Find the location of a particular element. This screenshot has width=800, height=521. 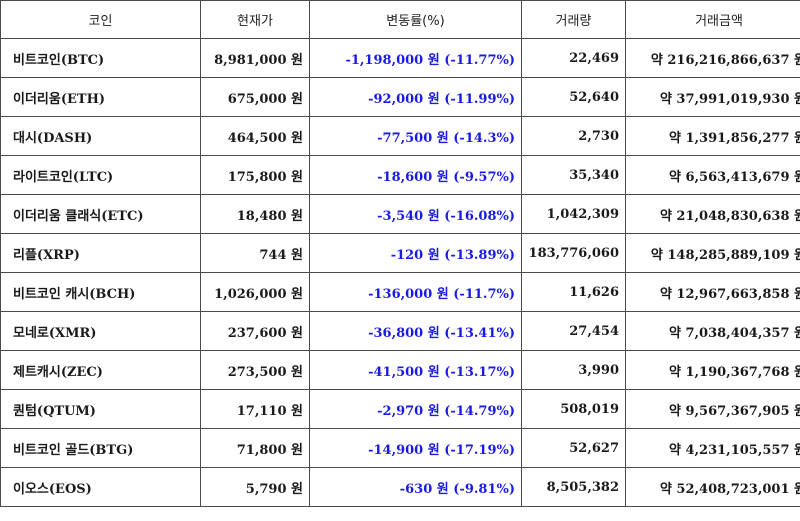

volume-cell: 8,505,382 is located at coordinates (573, 487).